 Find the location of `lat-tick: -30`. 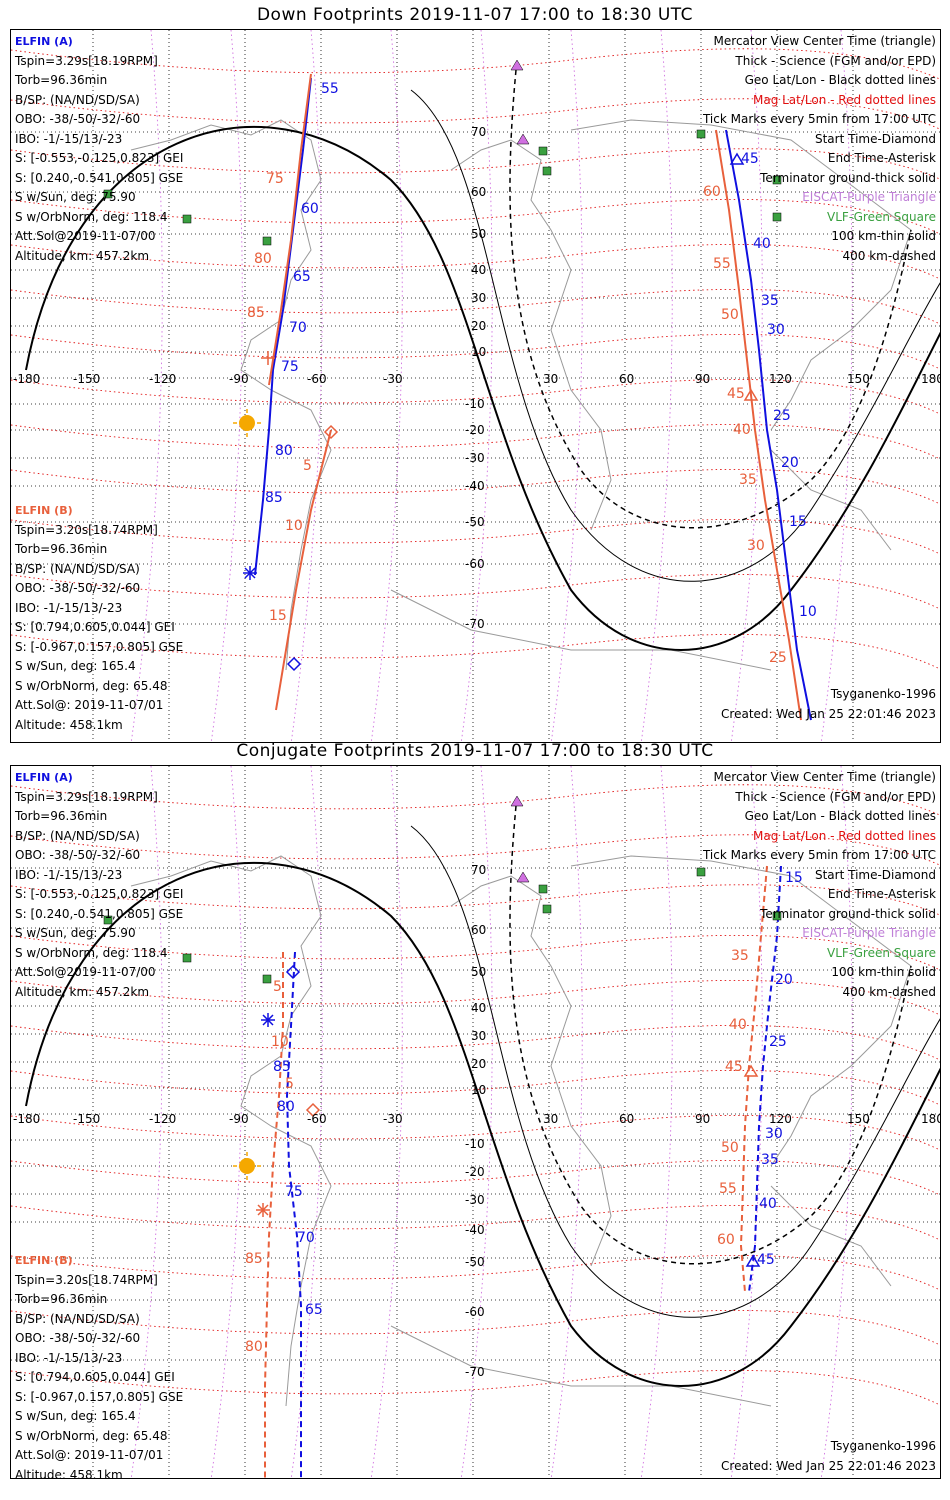

lat-tick: -30 is located at coordinates (475, 1200).